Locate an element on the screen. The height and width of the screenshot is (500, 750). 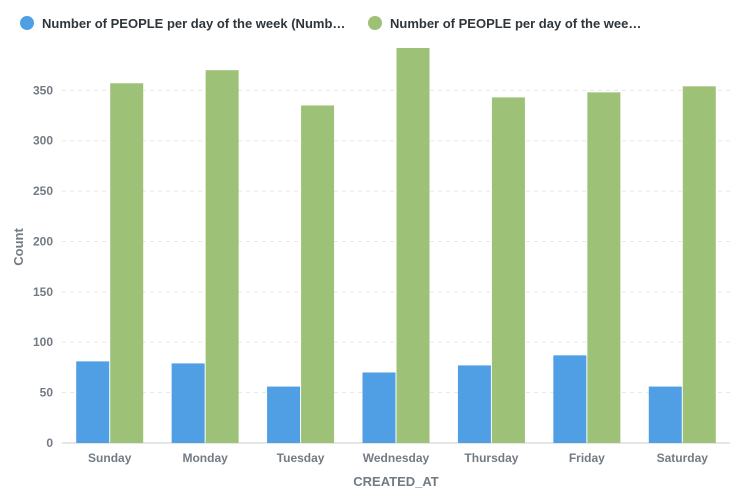
bar-series-2-sunday is located at coordinates (127, 263).